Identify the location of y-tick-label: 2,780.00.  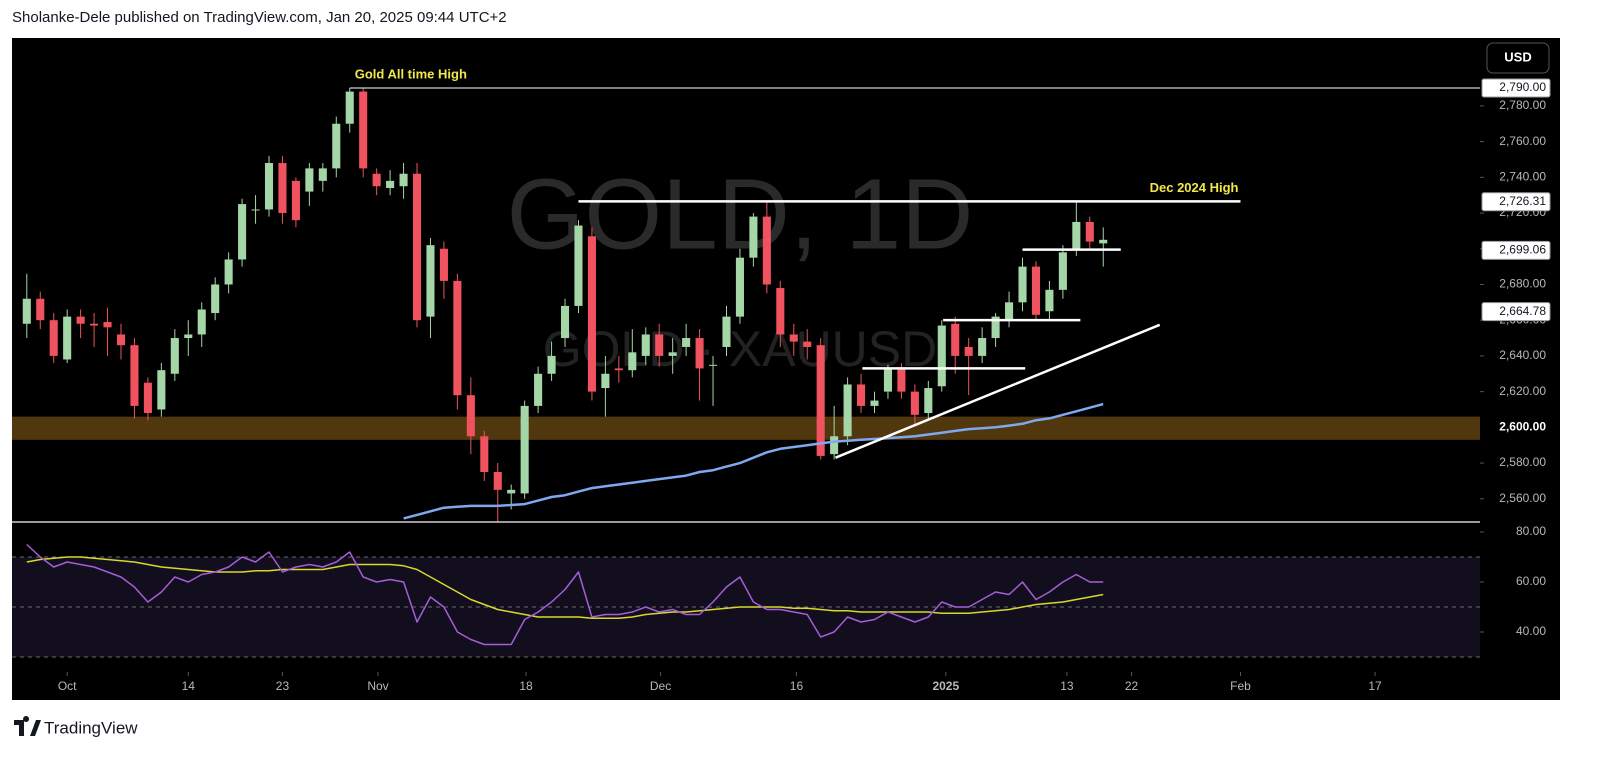
(1522, 105).